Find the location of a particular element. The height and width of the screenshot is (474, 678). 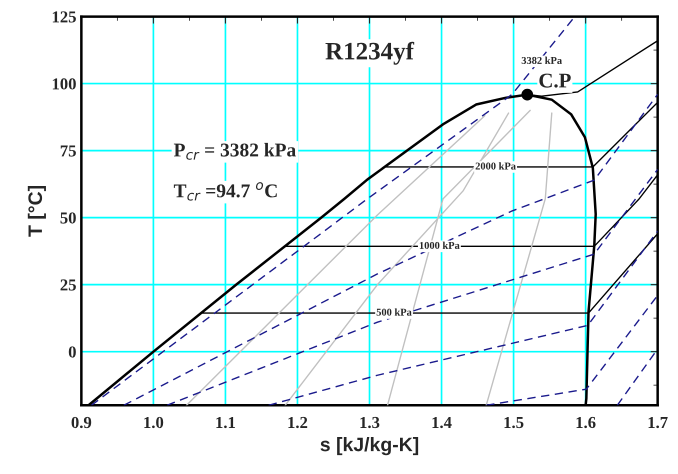

annotation: P$_{cr}$ = 3382 kPa is located at coordinates (235, 151).